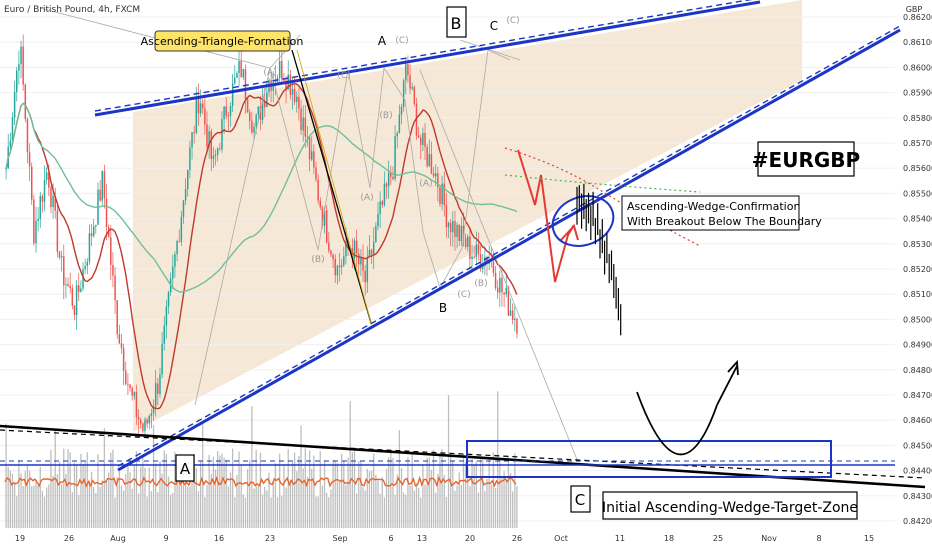 The image size is (932, 554). I want to click on time-tick-label: Oct, so click(561, 538).